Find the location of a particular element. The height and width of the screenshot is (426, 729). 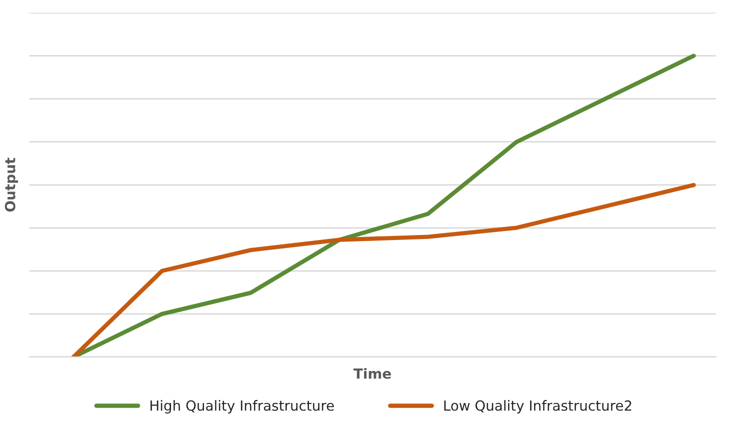

y-axis-title: Output is located at coordinates (11, 185).